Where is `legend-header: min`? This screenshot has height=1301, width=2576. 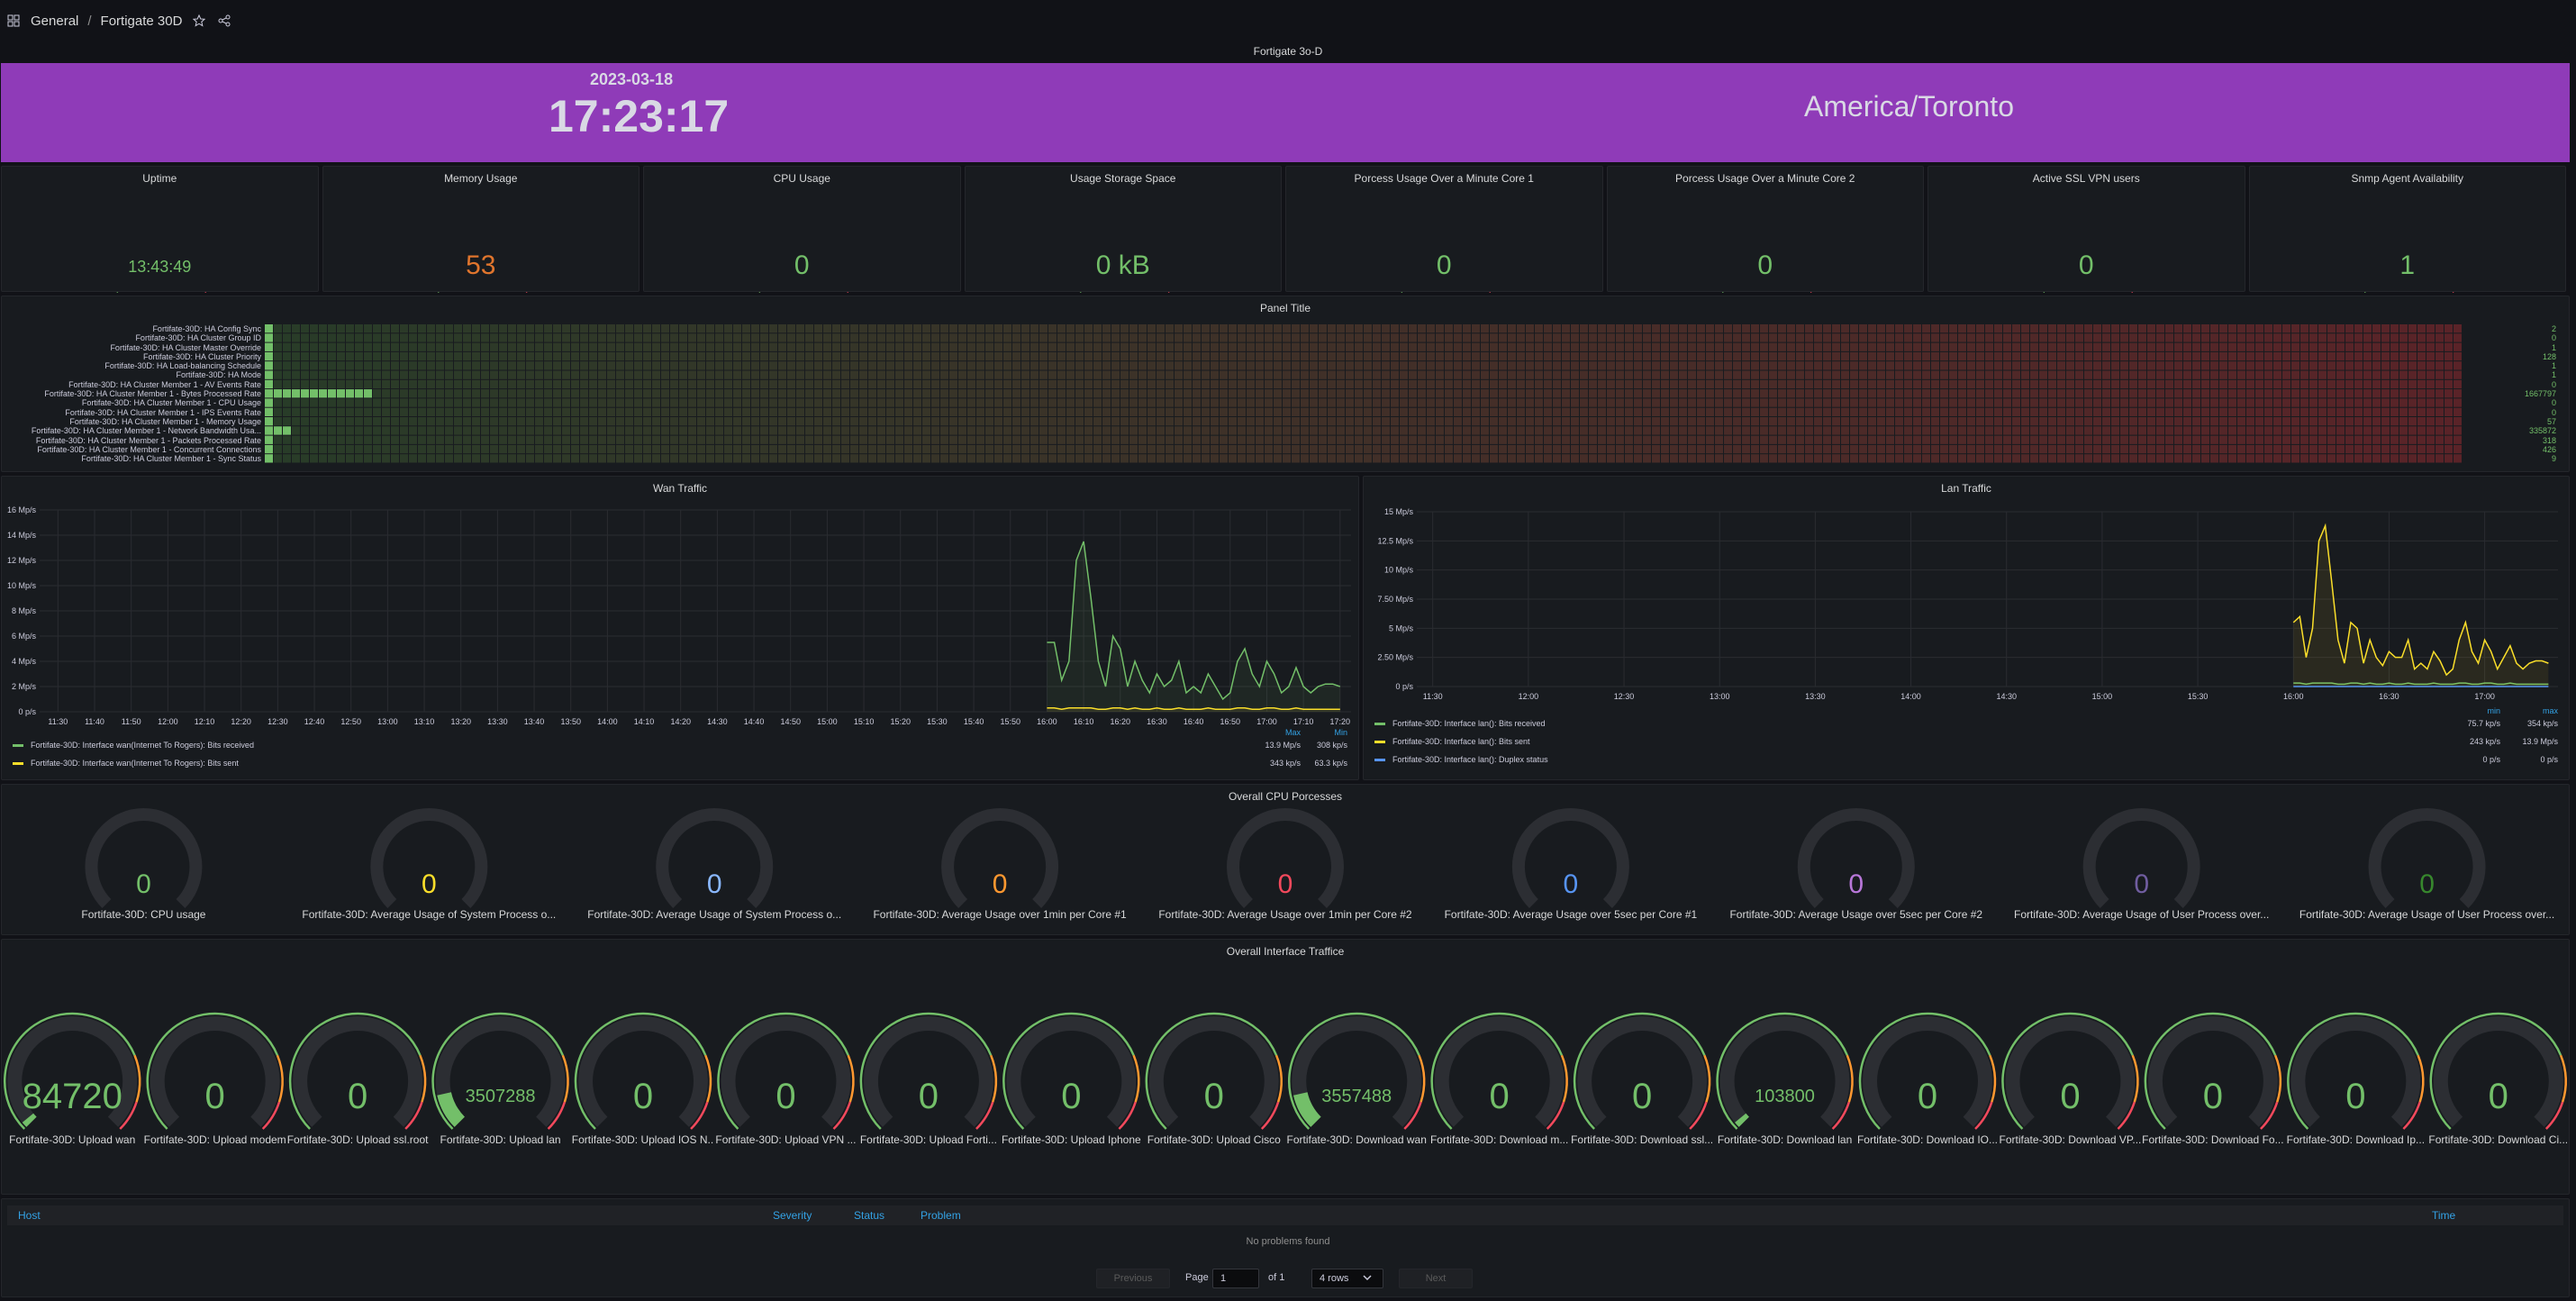
legend-header: min is located at coordinates (2493, 710).